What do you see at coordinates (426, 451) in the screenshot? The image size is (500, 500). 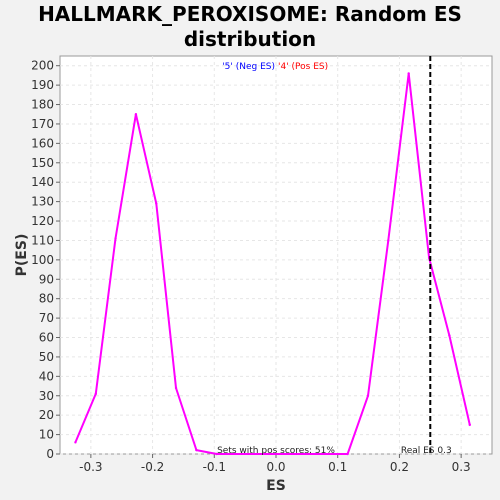 I see `real-es-label: Real ES 0.3` at bounding box center [426, 451].